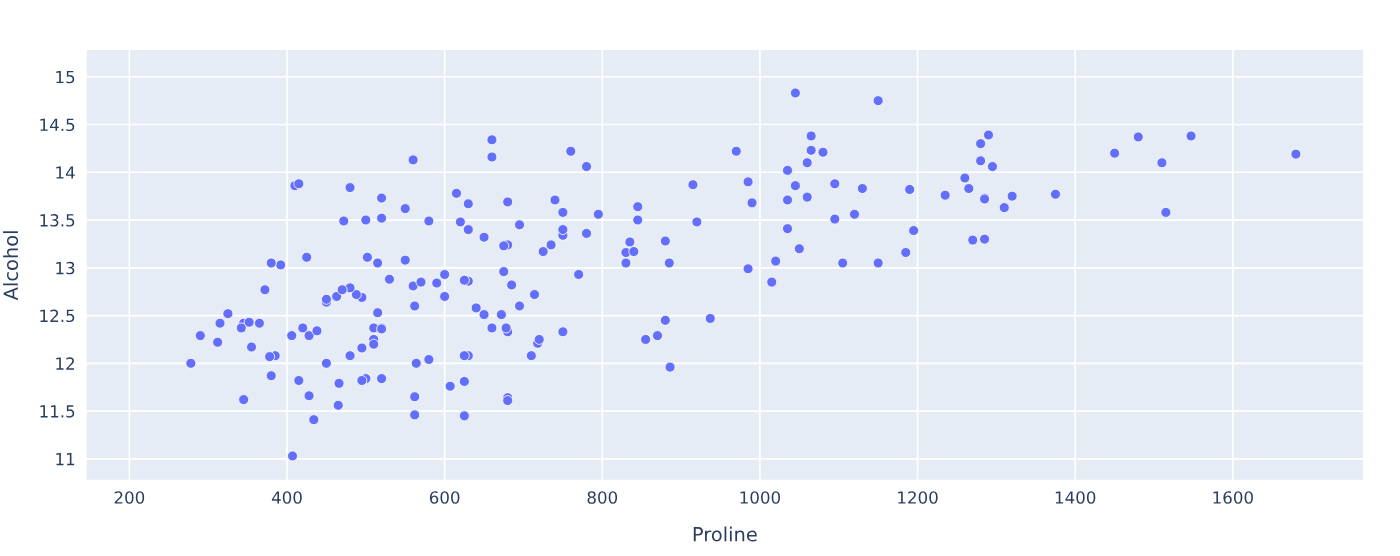  Describe the element at coordinates (1233, 497) in the screenshot. I see `x-tick-label: 1600` at that location.